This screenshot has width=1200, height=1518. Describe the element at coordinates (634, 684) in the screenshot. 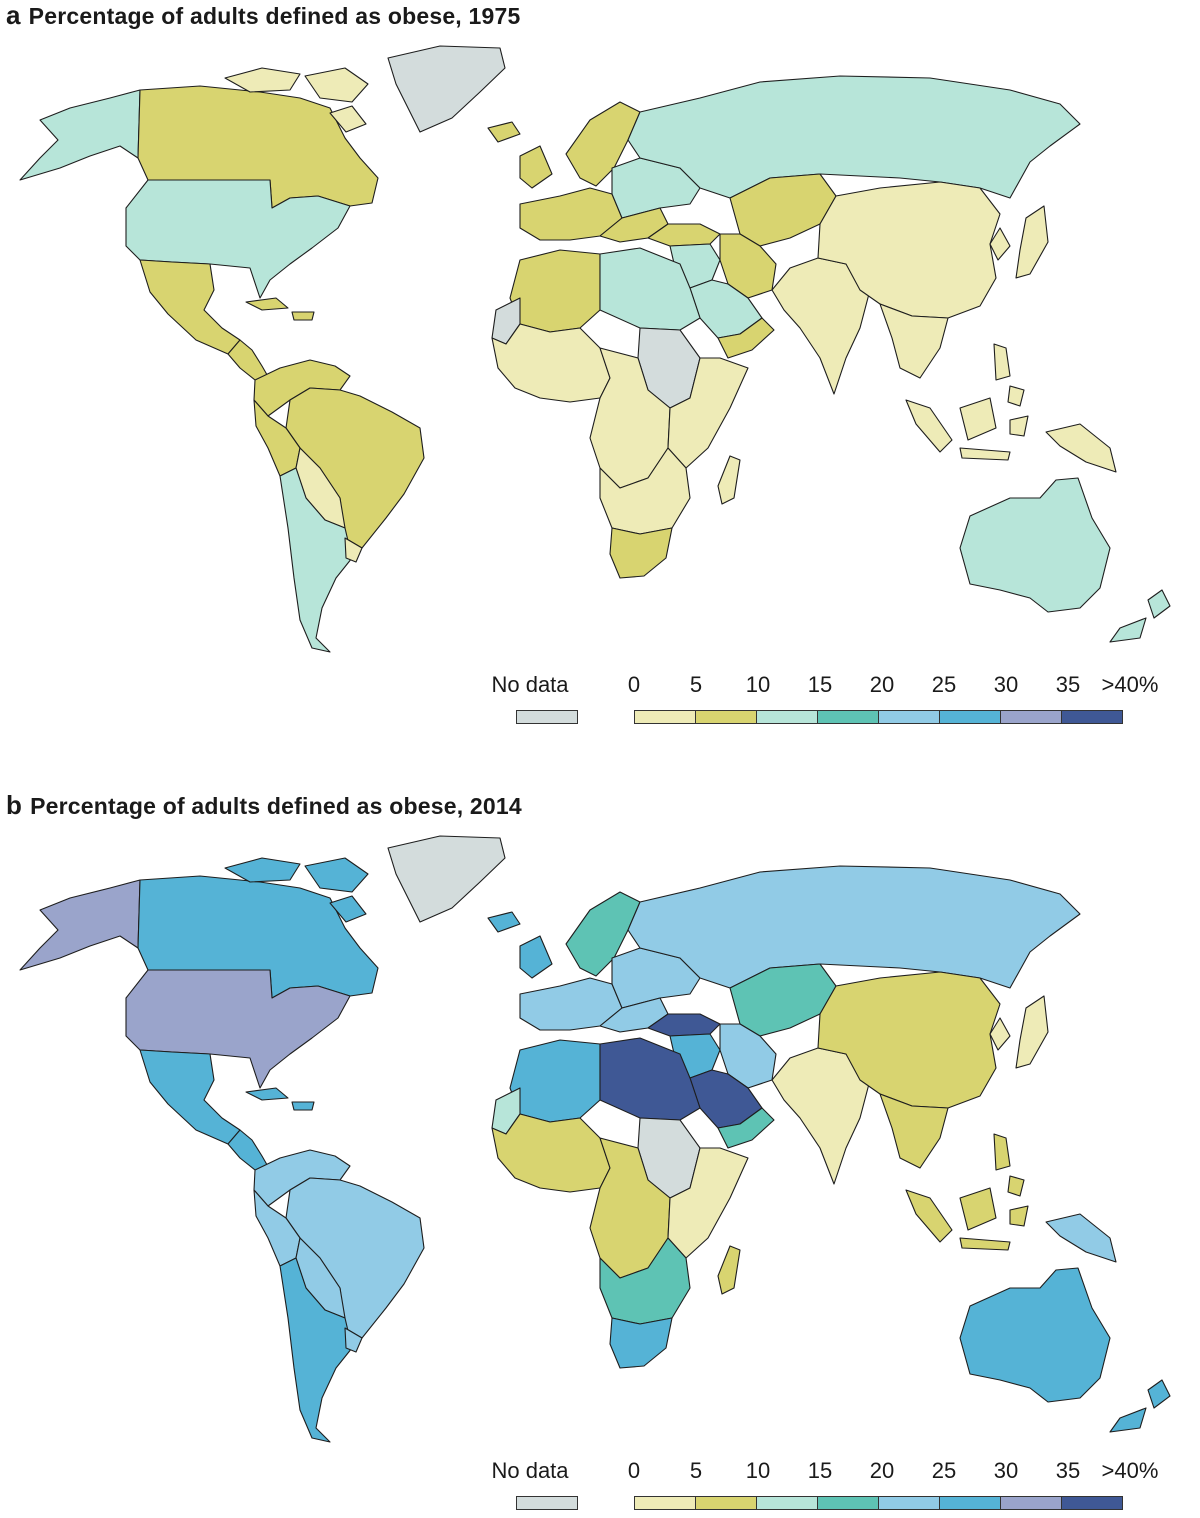

I see `legend-tick-label: 0` at that location.